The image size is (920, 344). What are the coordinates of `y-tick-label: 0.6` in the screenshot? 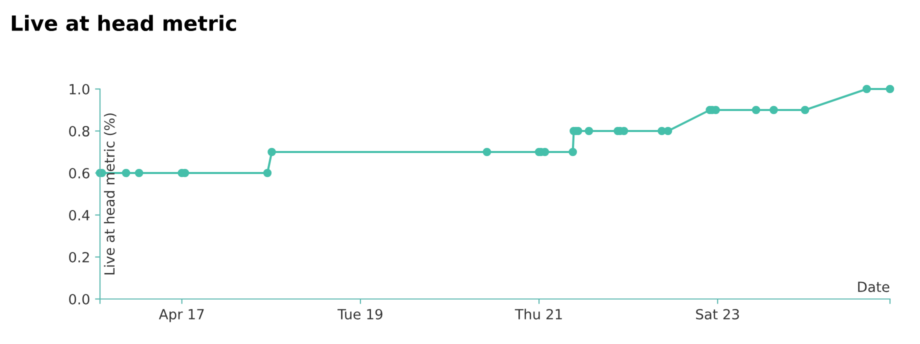 It's located at (79, 173).